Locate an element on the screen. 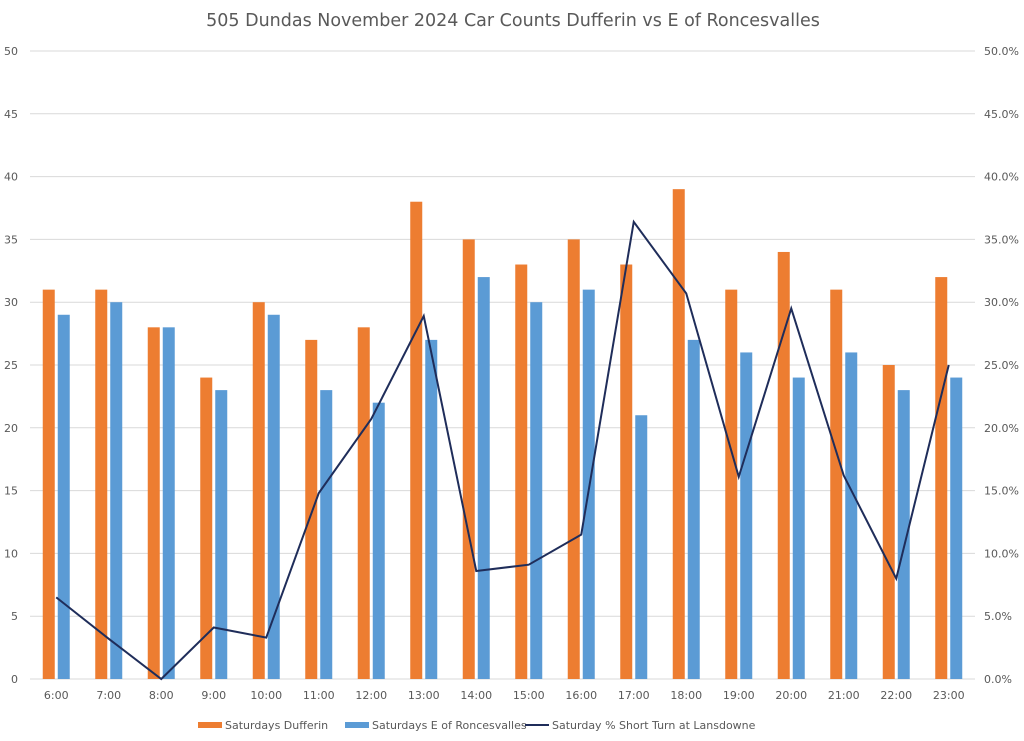 The height and width of the screenshot is (741, 1024). x-tick-label: 9:00 is located at coordinates (213, 695).